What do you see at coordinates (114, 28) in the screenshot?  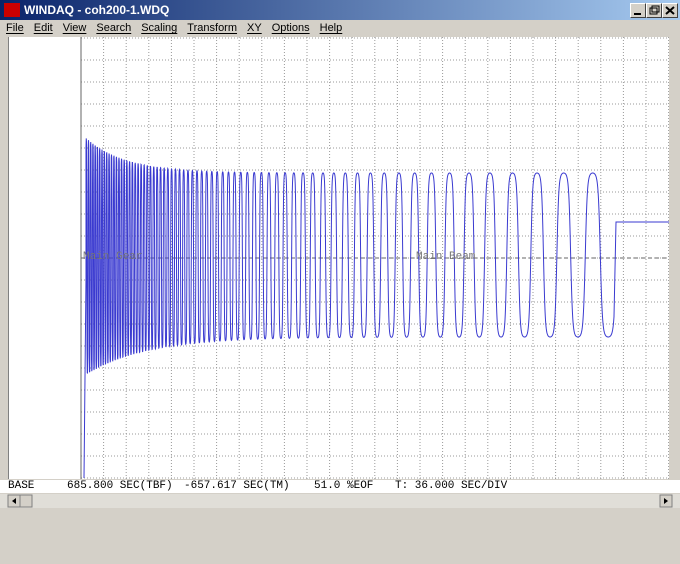 I see `menu-item: Search` at bounding box center [114, 28].